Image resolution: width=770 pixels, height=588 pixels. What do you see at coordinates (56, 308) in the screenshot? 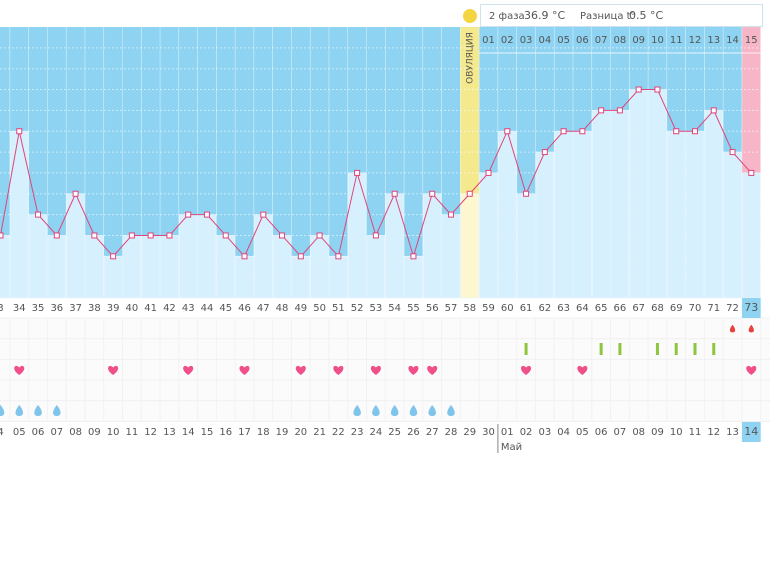
I see `cycle-day: 36` at bounding box center [56, 308].